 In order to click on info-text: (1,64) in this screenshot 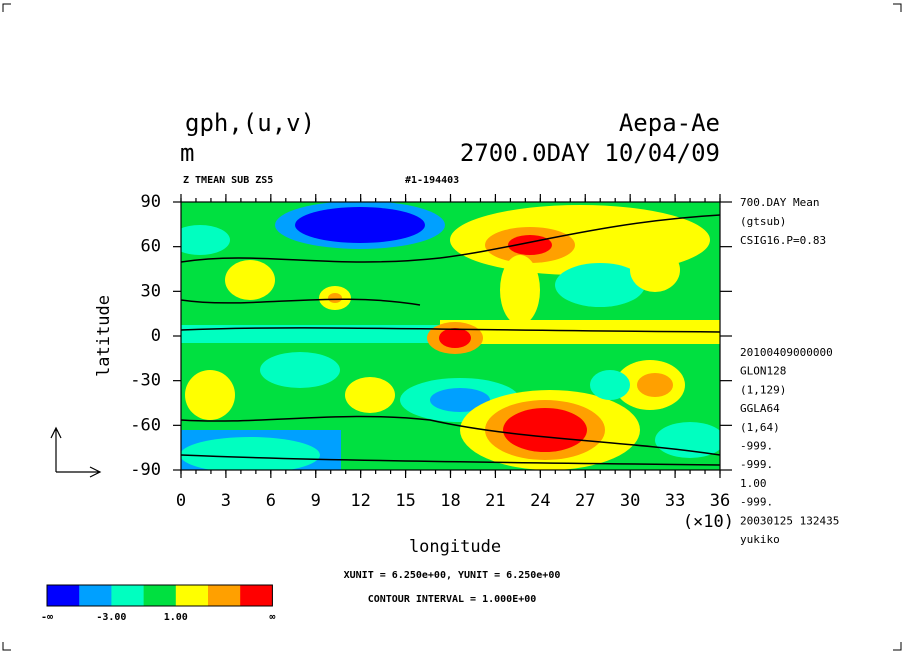, I will do `click(760, 427)`.